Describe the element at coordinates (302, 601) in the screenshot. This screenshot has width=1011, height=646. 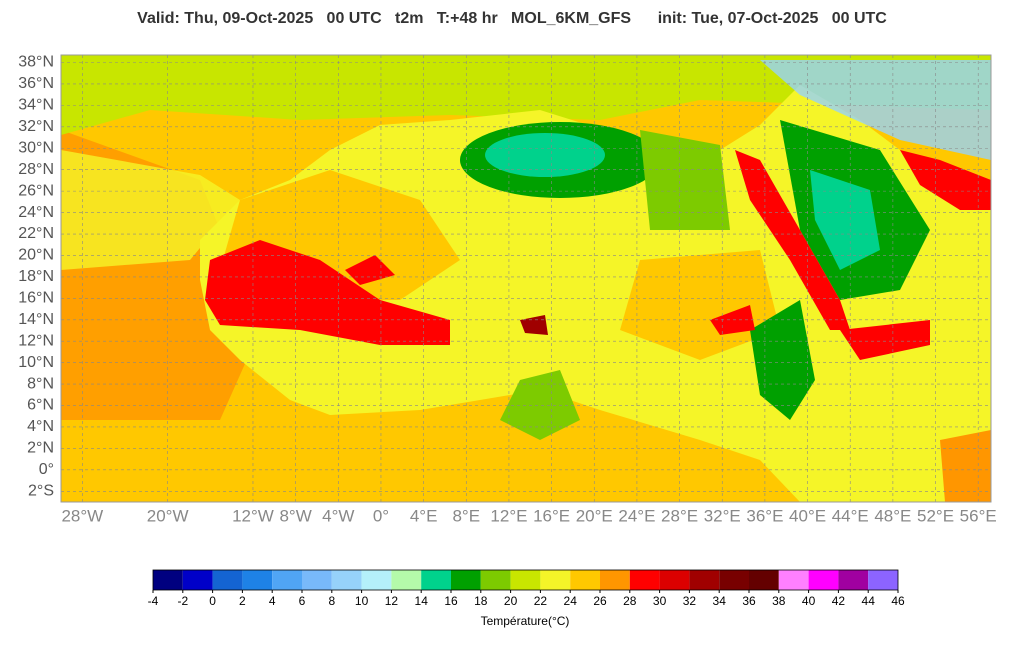
I see `colorbar-tick-label: 6` at that location.